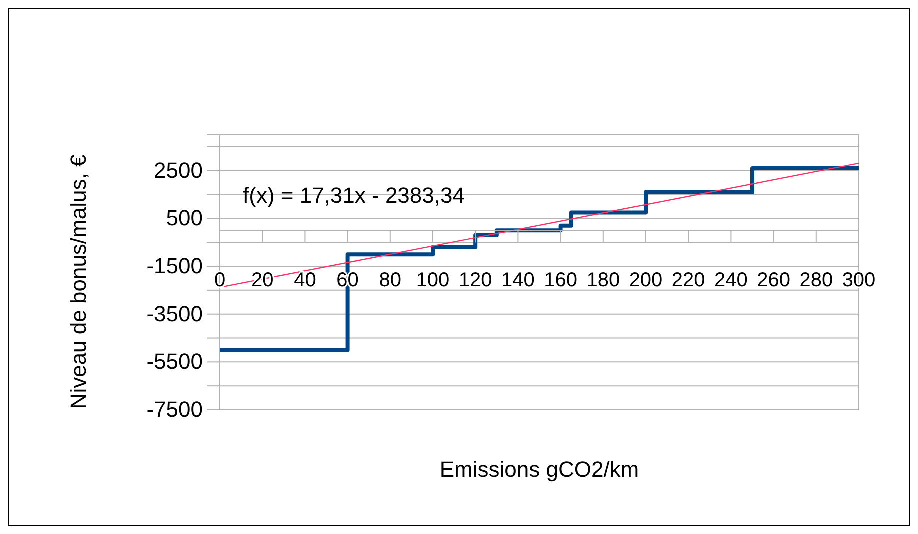 Image resolution: width=918 pixels, height=534 pixels. What do you see at coordinates (475, 281) in the screenshot?
I see `x-tick-label: 120` at bounding box center [475, 281].